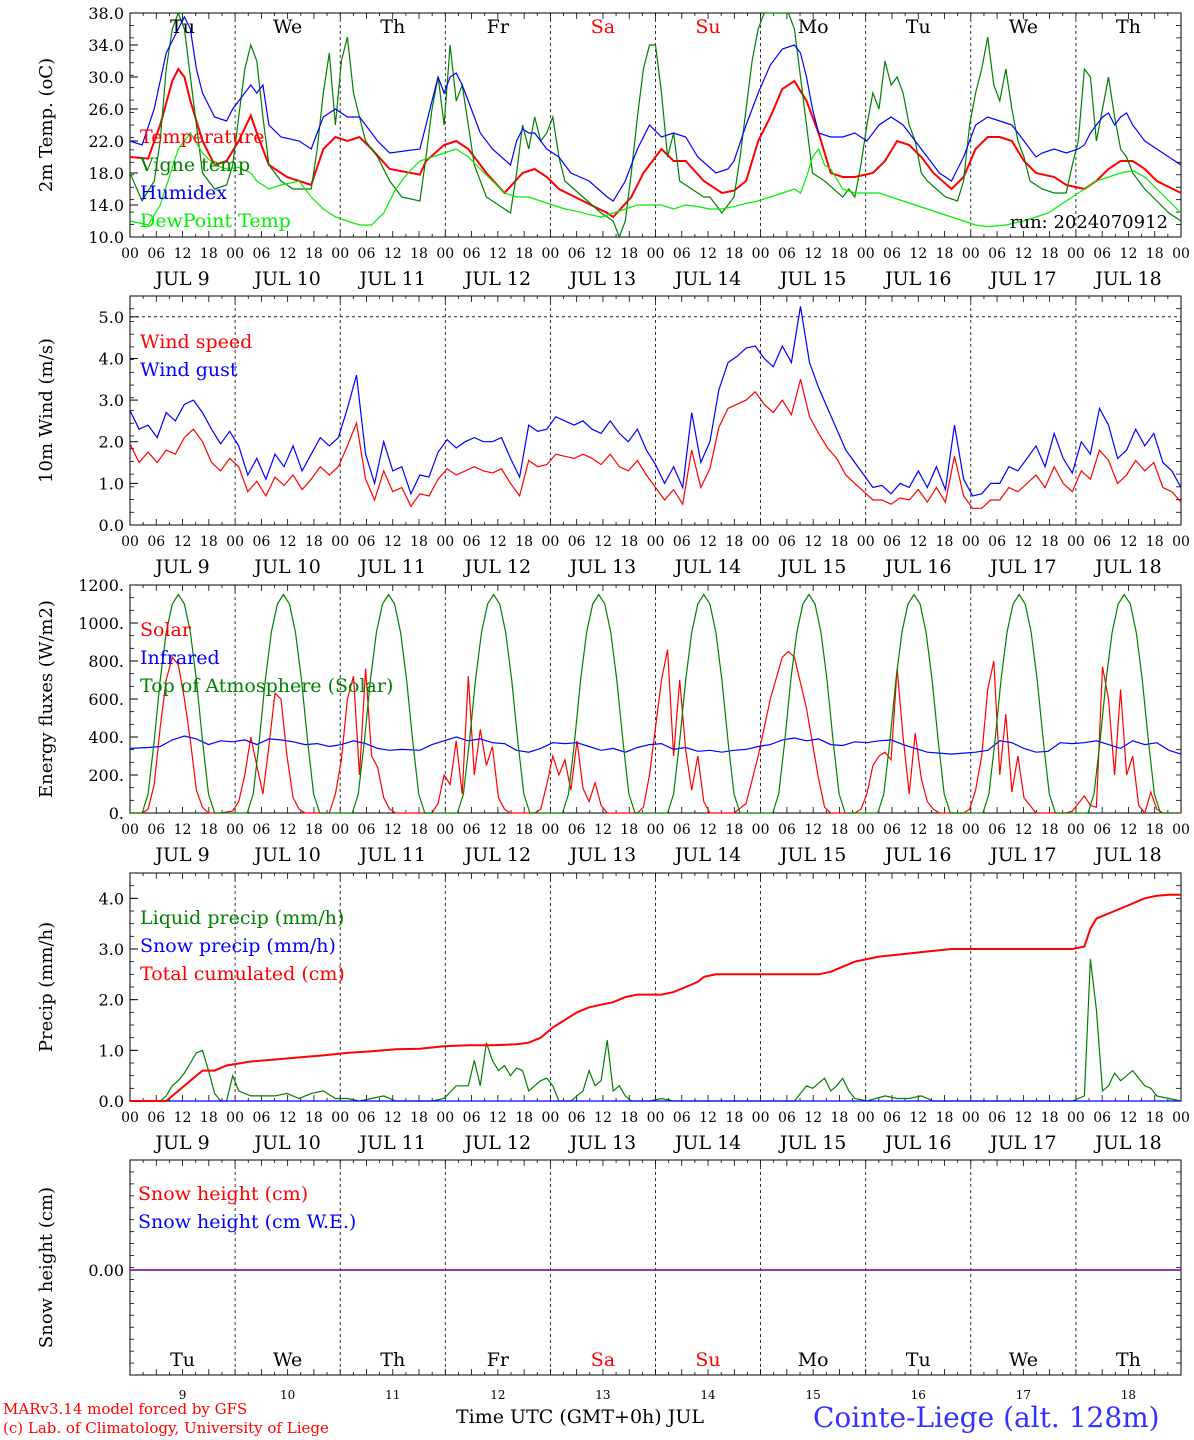 The image size is (1194, 1440). What do you see at coordinates (497, 1395) in the screenshot?
I see `day-number: 12` at bounding box center [497, 1395].